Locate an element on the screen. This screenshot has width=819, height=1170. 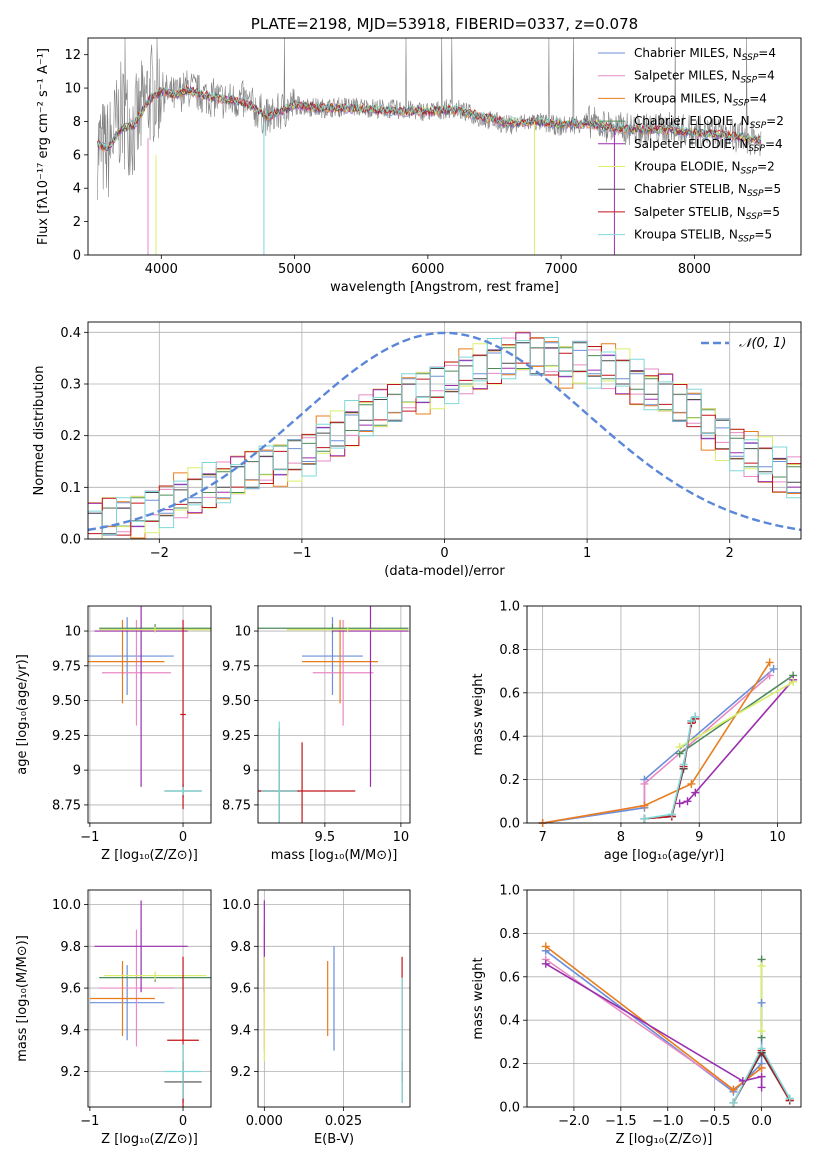
y-axis-label: age [log₁₀(age/yr)] is located at coordinates (22, 714).